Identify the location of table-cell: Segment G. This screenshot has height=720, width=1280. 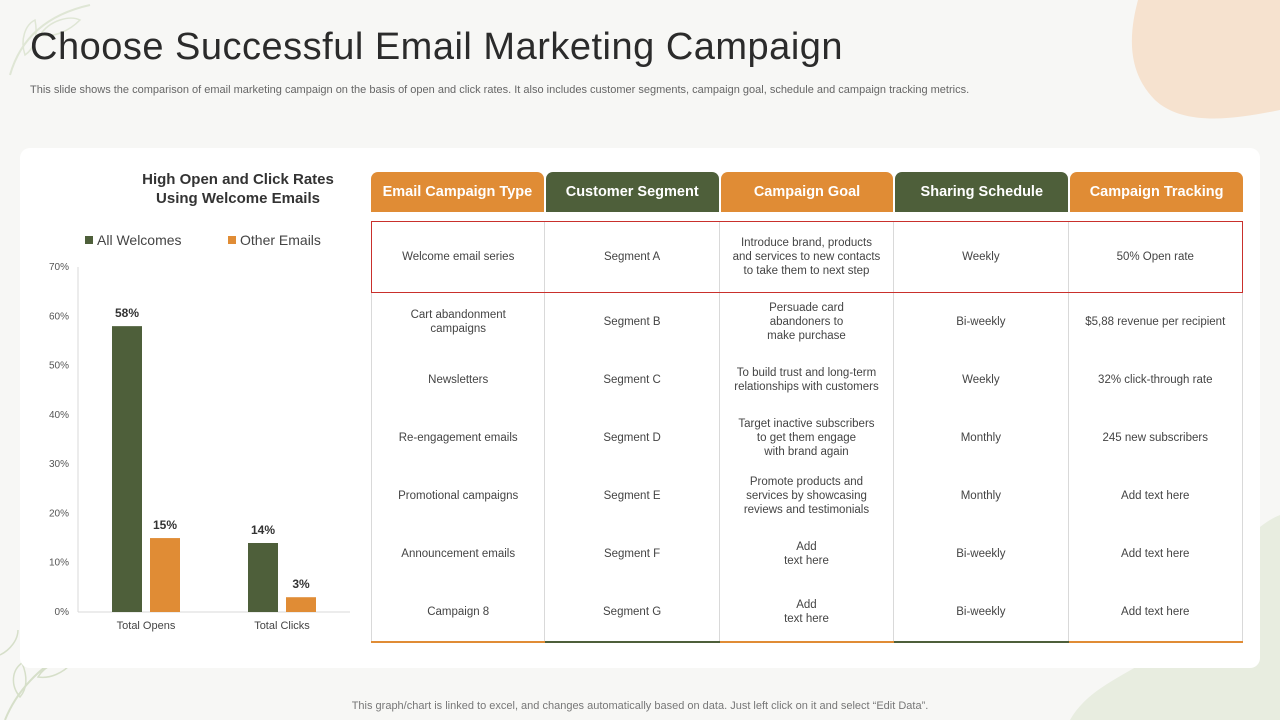
(632, 612).